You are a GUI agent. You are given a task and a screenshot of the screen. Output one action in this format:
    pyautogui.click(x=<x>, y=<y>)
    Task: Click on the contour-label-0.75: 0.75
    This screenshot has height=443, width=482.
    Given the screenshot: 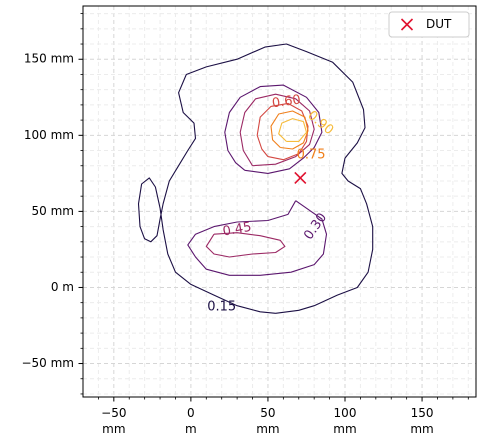 What is the action you would take?
    pyautogui.click(x=311, y=155)
    